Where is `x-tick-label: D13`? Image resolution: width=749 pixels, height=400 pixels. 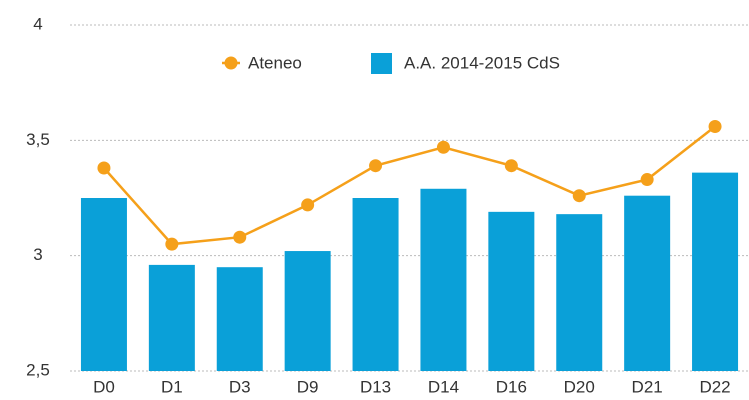 x-tick-label: D13 is located at coordinates (375, 386).